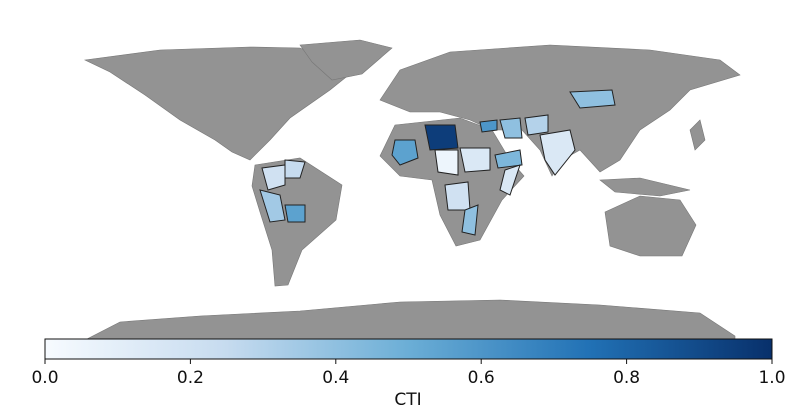  What do you see at coordinates (650, 226) in the screenshot?
I see `australia` at bounding box center [650, 226].